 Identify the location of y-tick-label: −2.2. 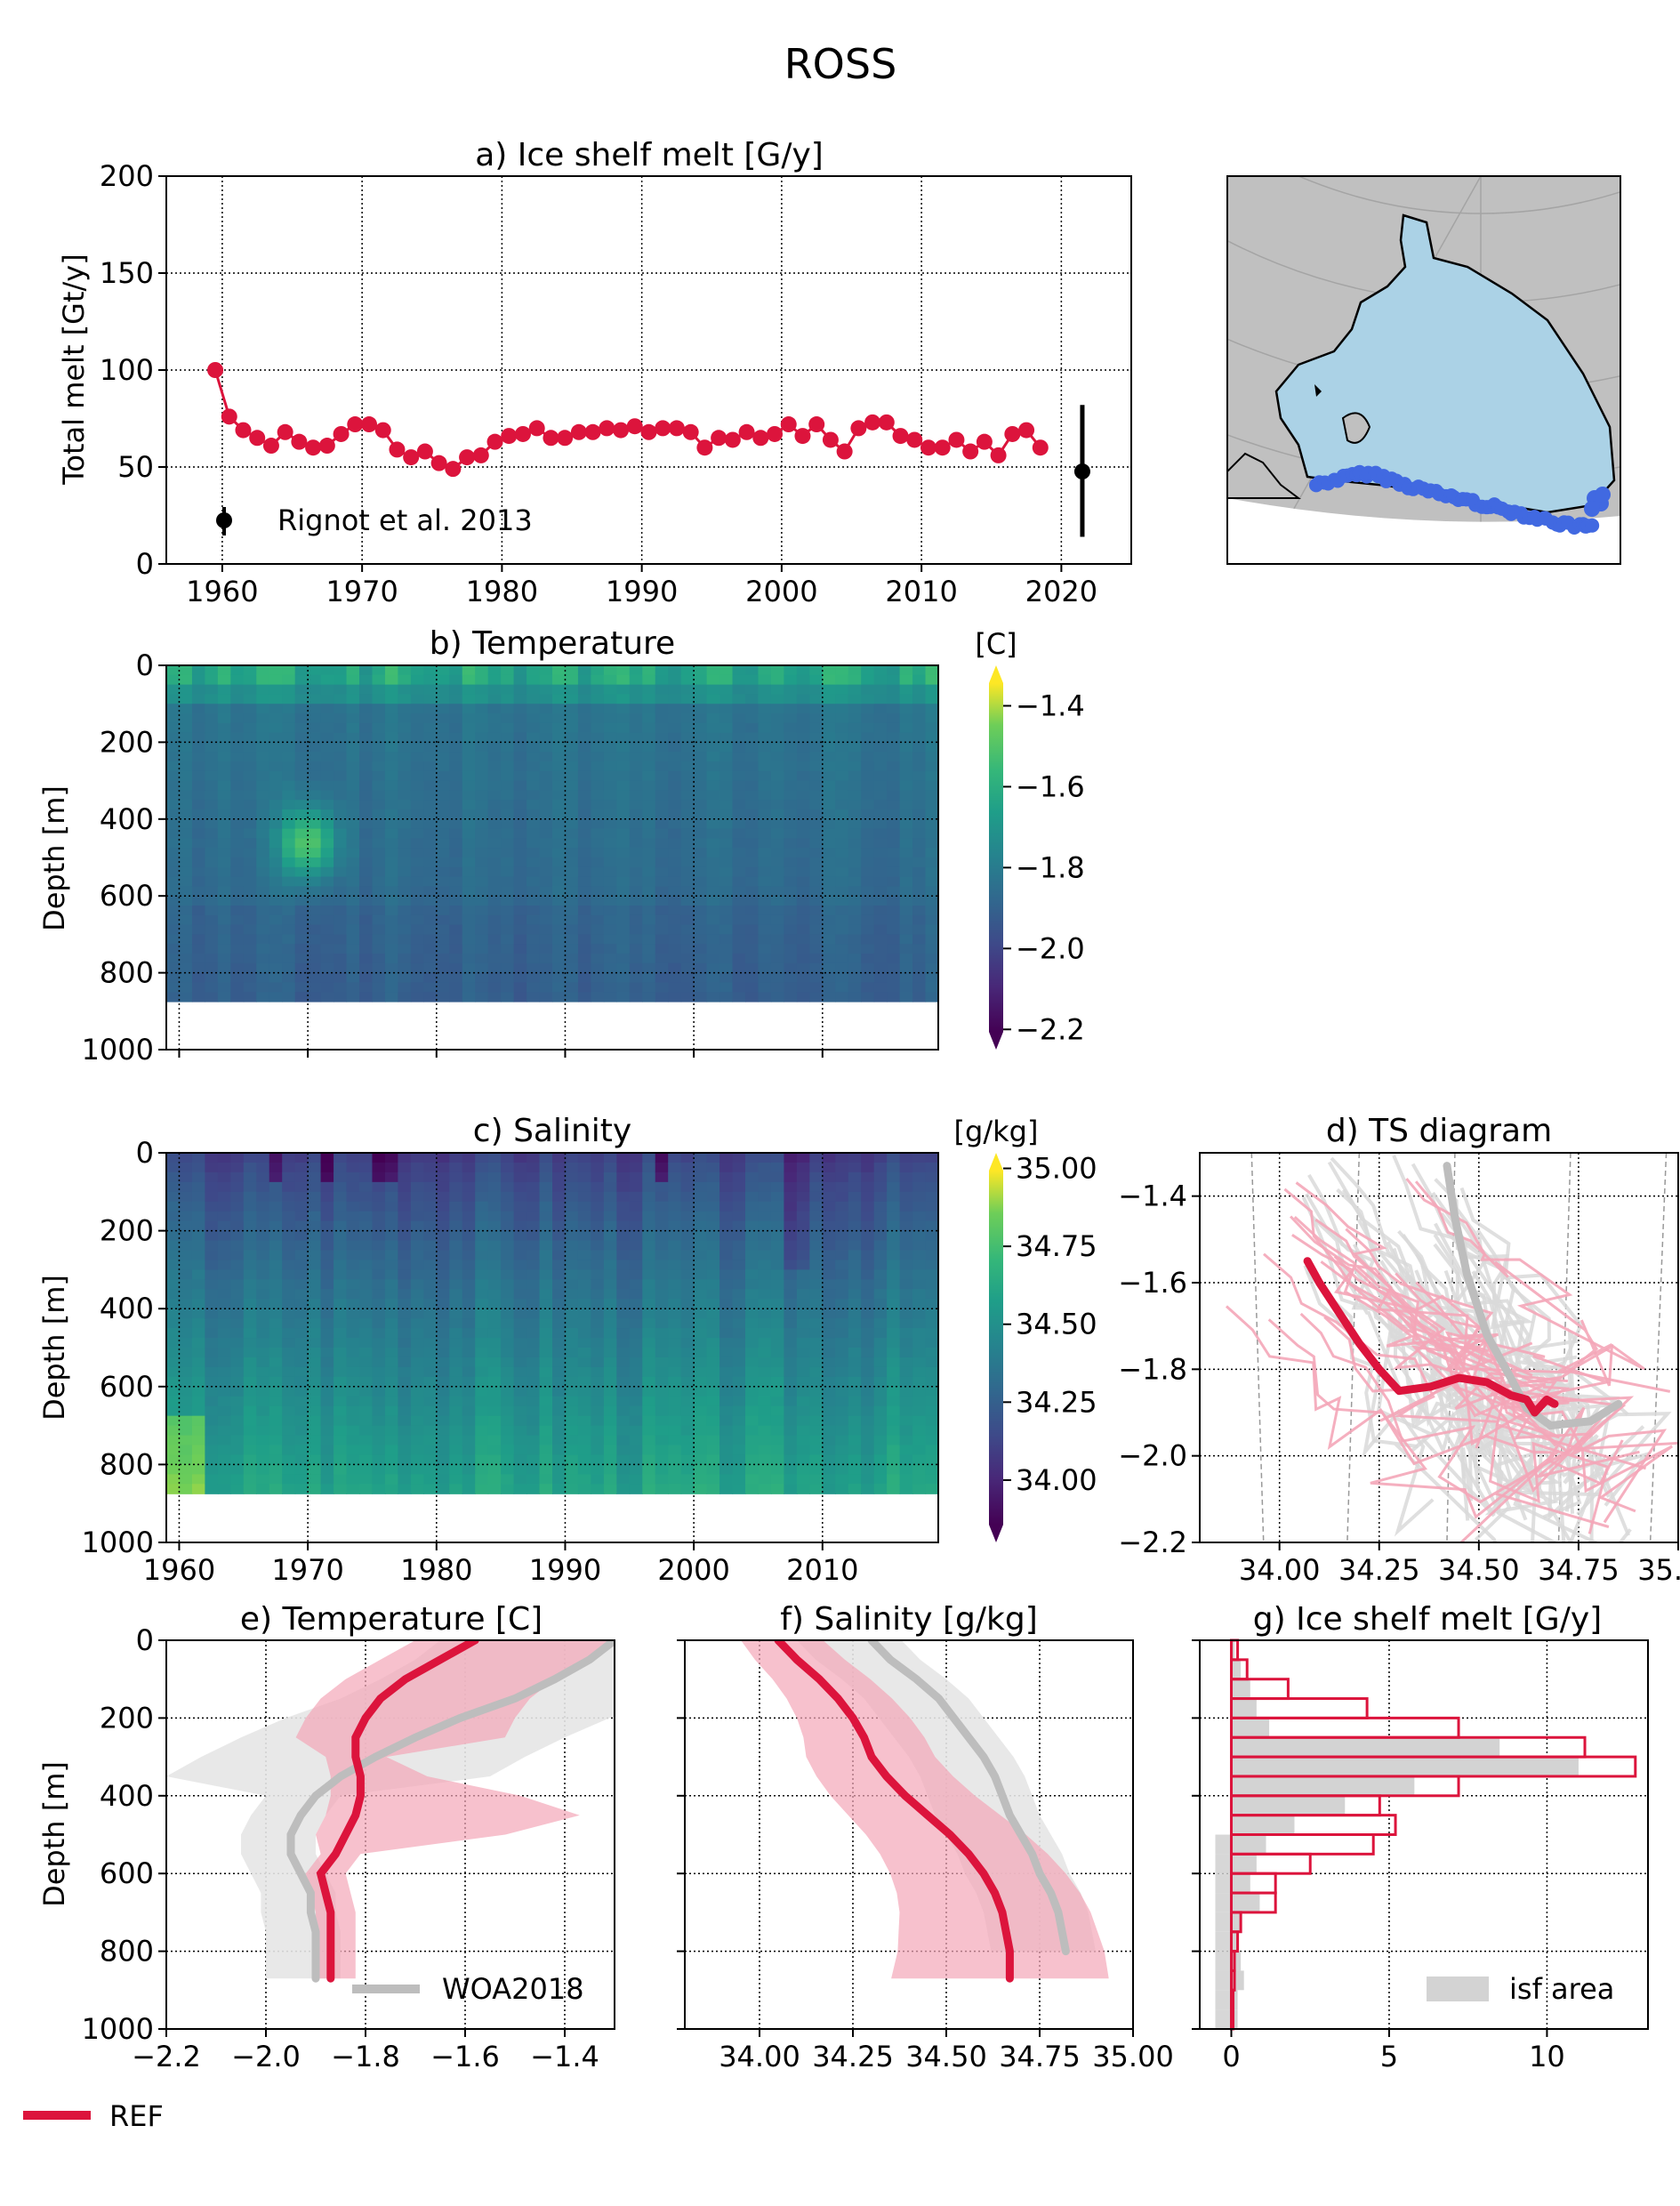
(1152, 1542).